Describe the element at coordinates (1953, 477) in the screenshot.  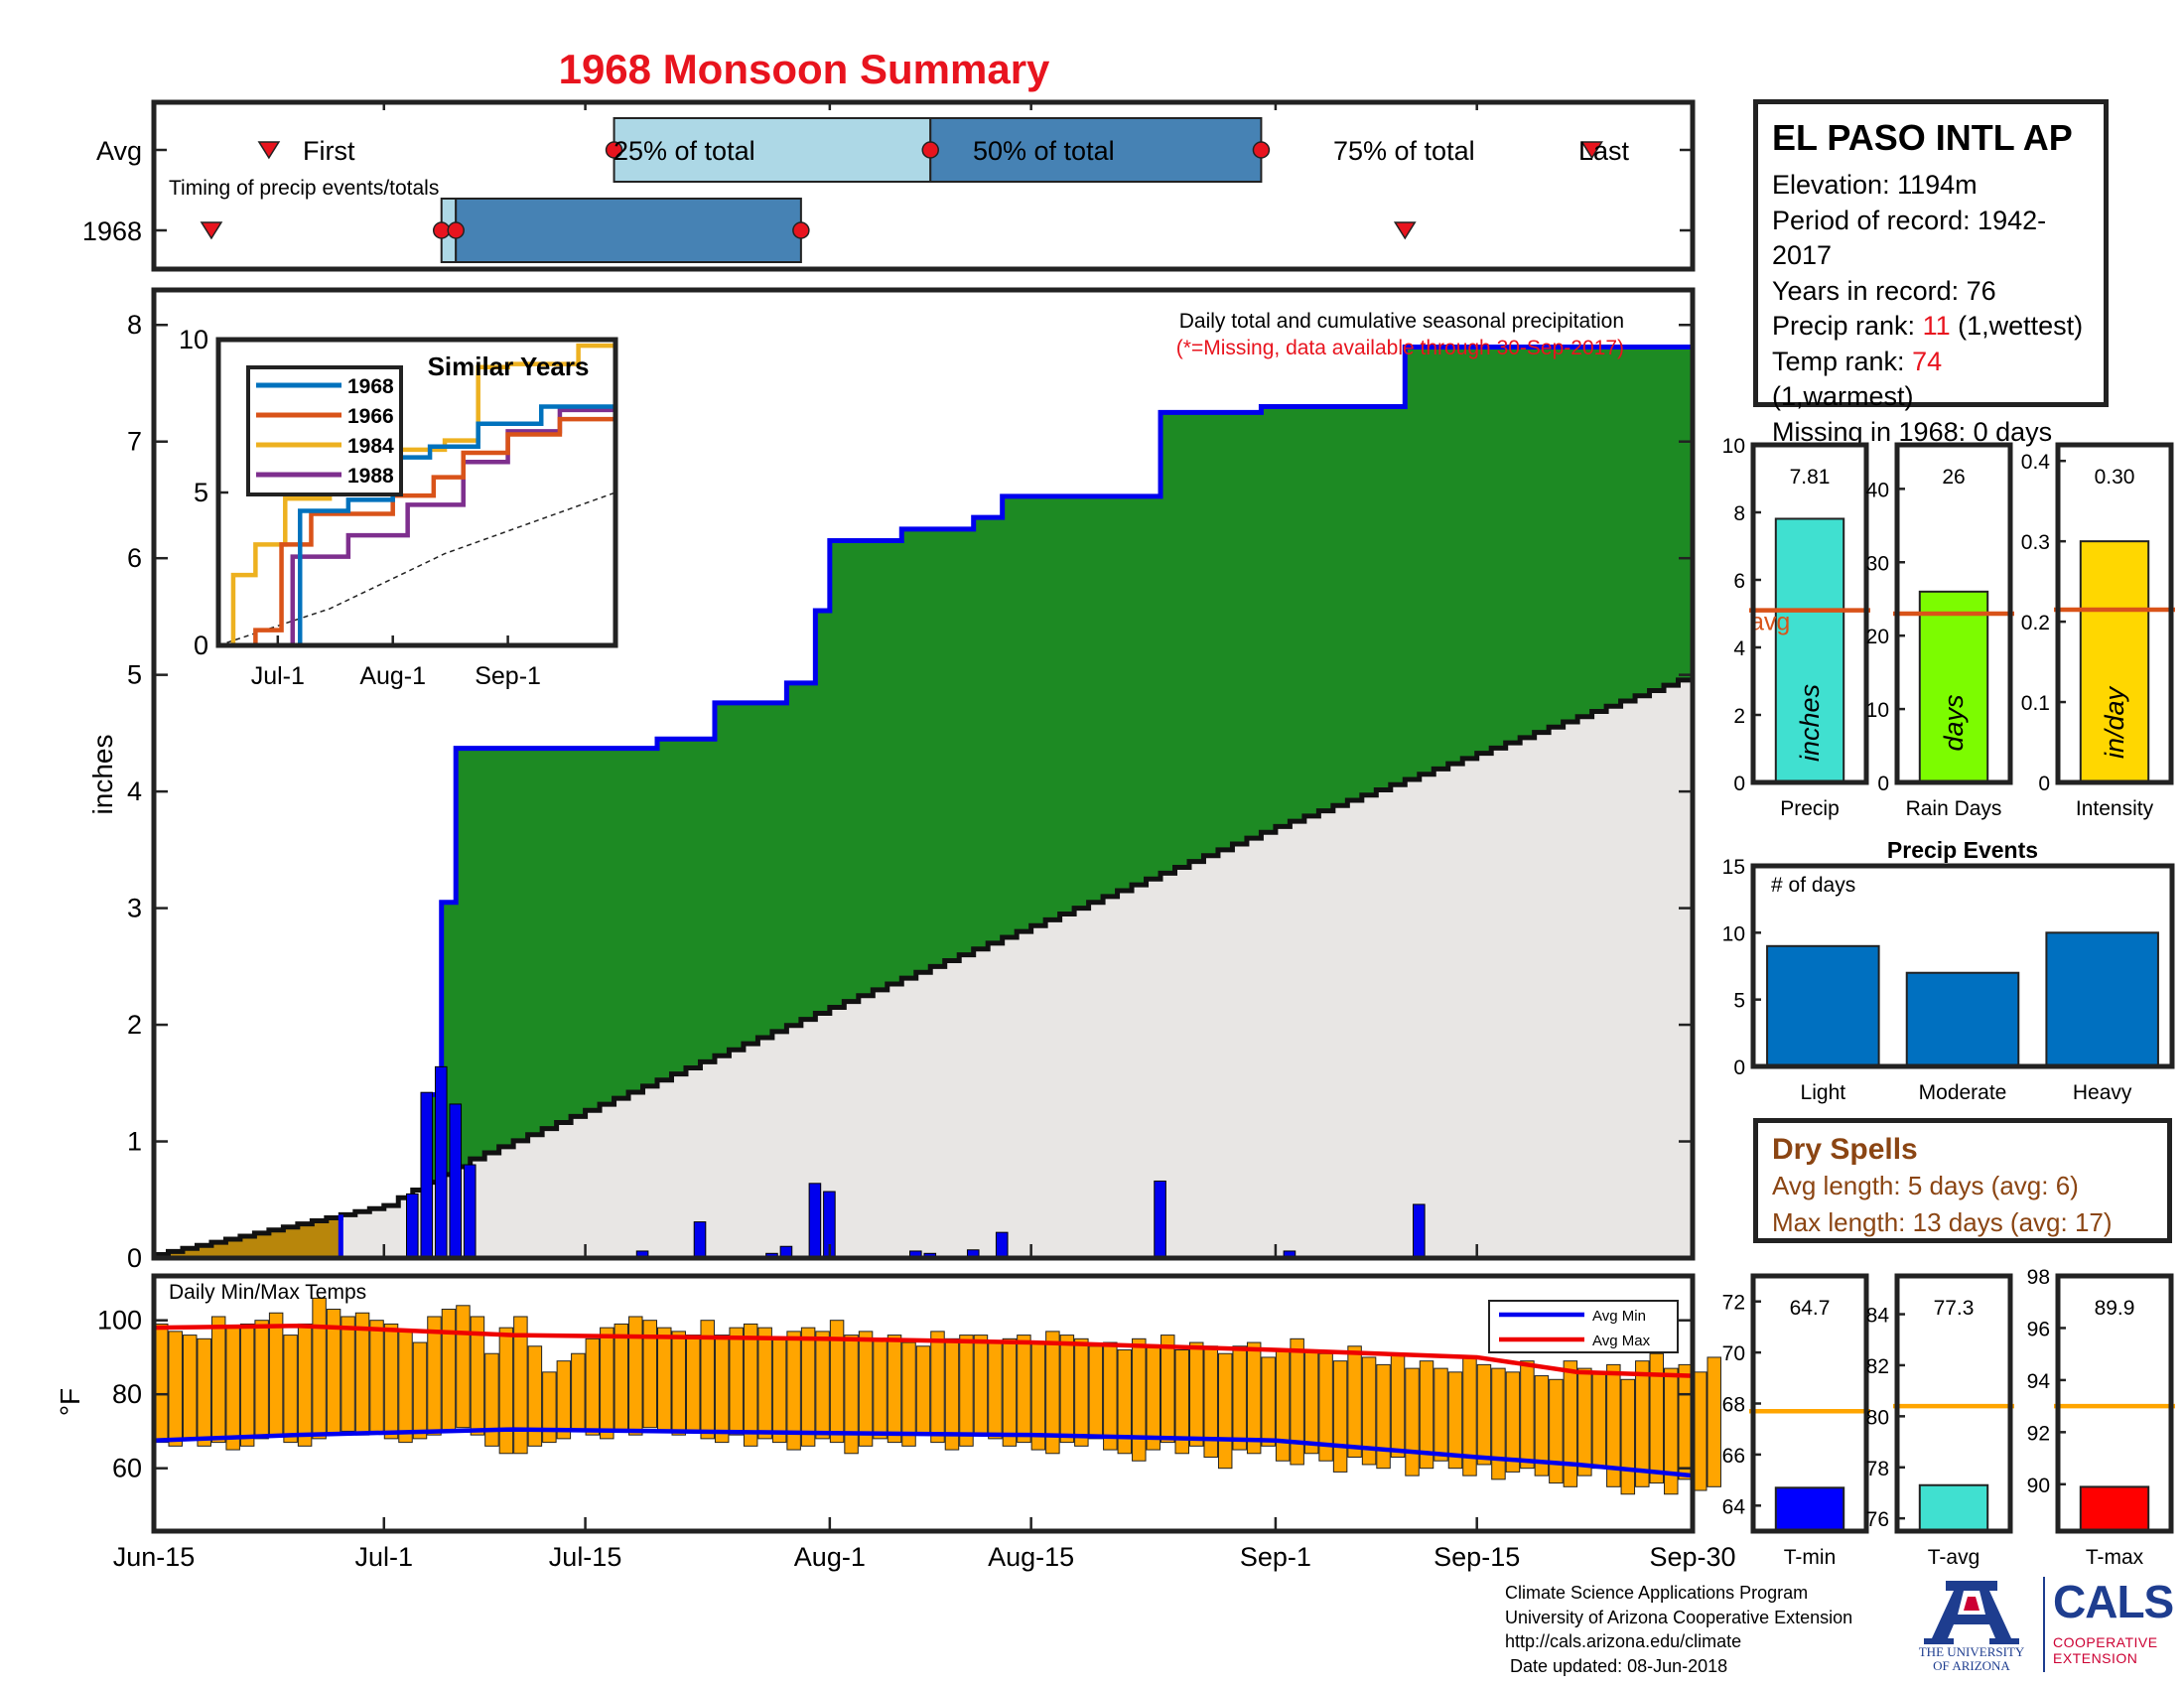
I see `raindays-value-label: 26` at that location.